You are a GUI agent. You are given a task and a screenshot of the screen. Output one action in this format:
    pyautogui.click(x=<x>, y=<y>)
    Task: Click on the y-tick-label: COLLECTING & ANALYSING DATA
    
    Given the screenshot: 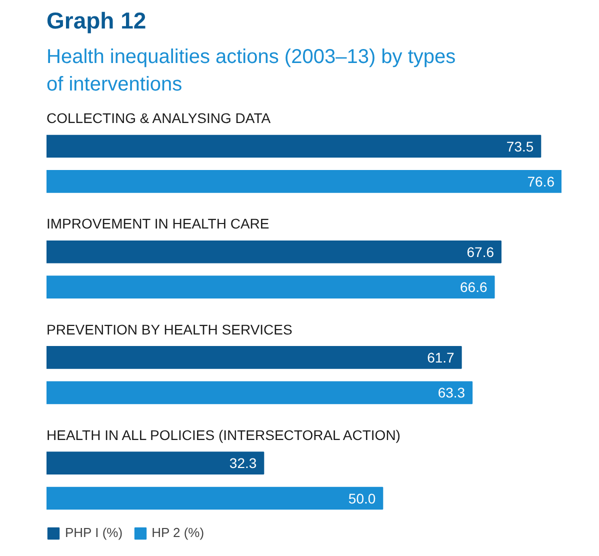 What is the action you would take?
    pyautogui.click(x=159, y=118)
    